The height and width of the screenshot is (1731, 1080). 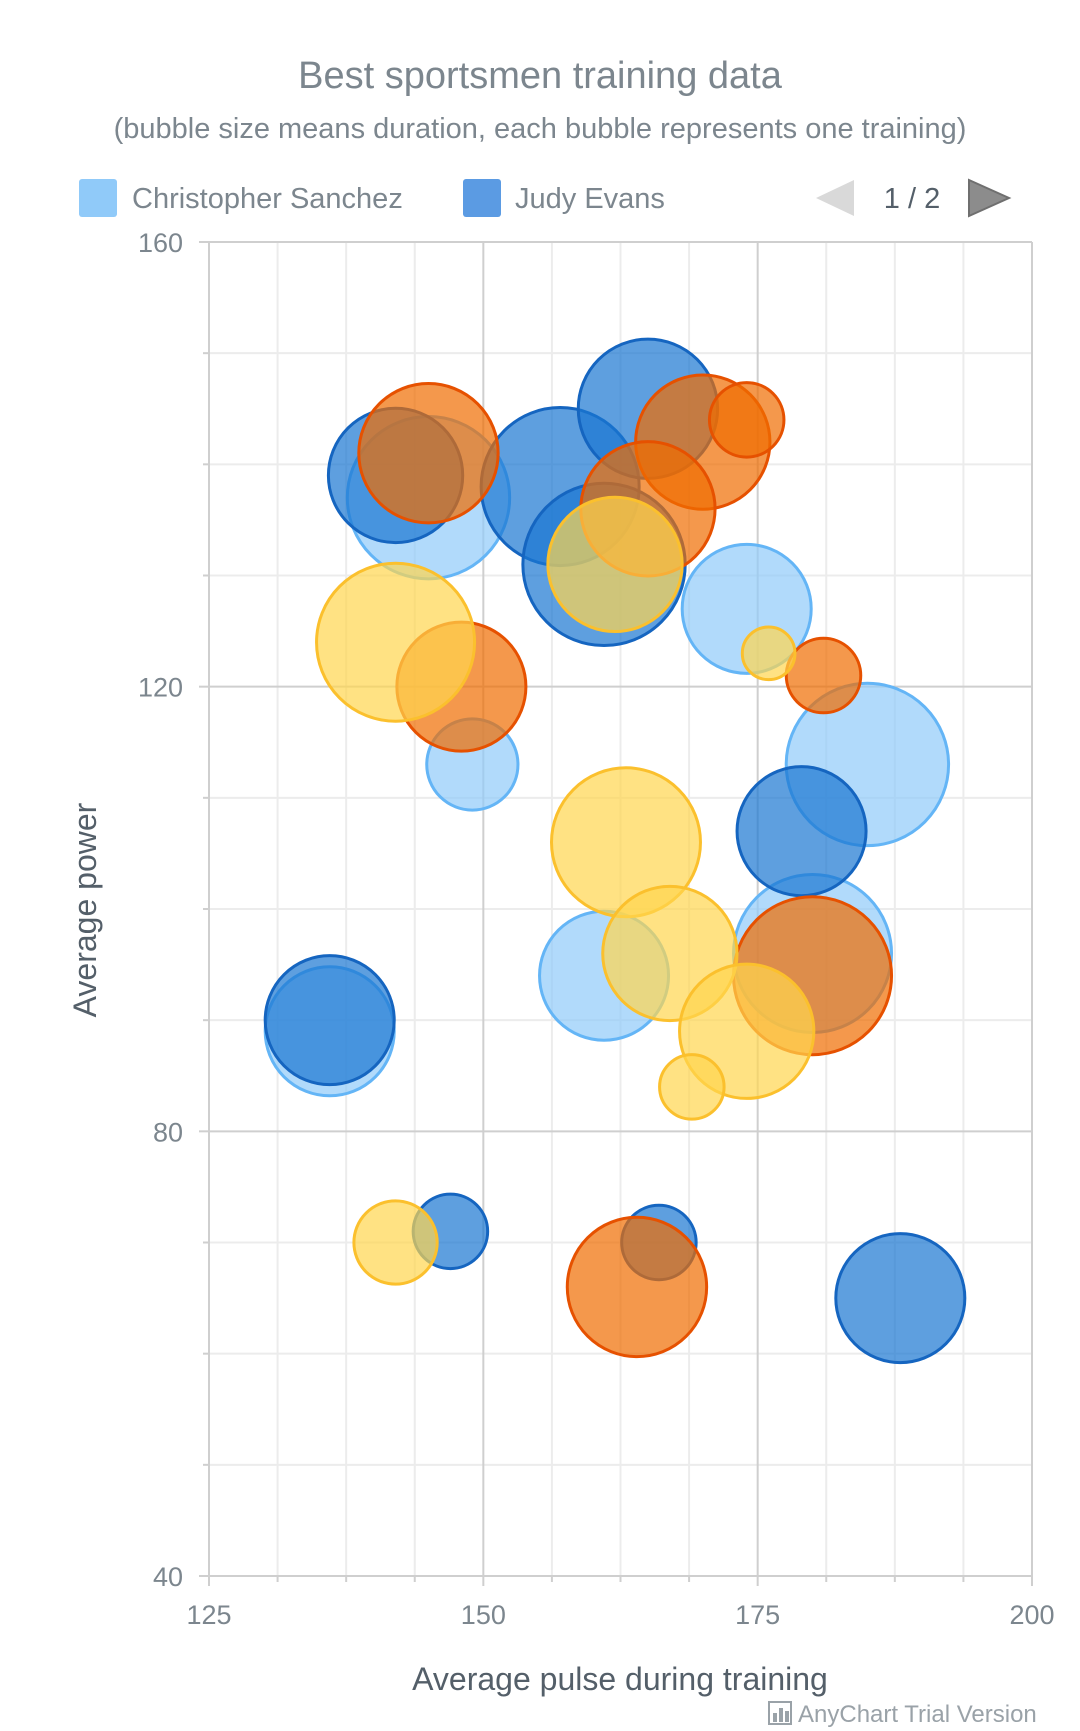 I want to click on legend-item-christopher-sanchez: Christopher Sanchez, so click(x=241, y=198).